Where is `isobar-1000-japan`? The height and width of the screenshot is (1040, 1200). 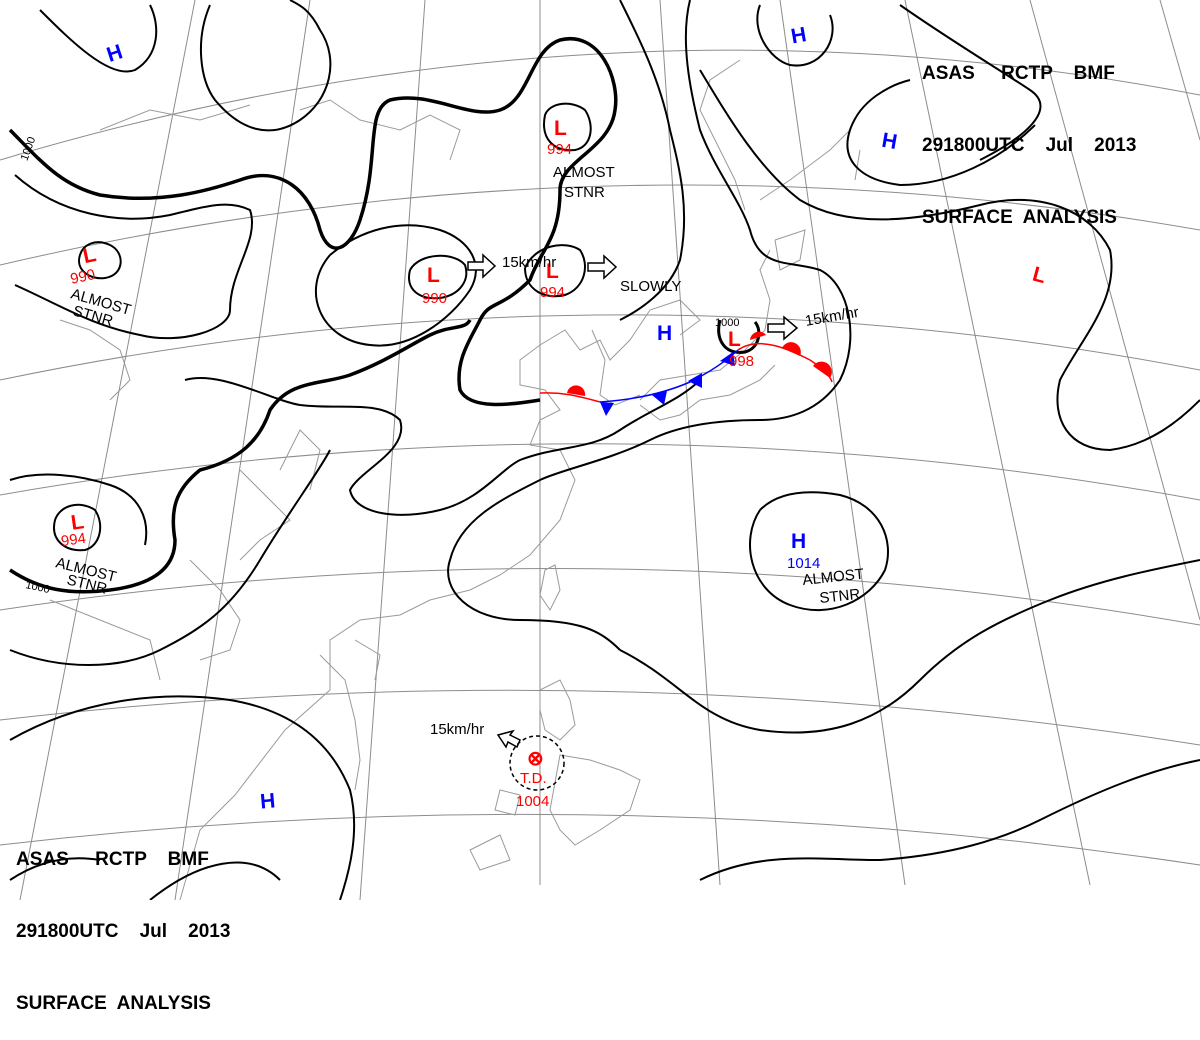 isobar-1000-japan is located at coordinates (739, 336).